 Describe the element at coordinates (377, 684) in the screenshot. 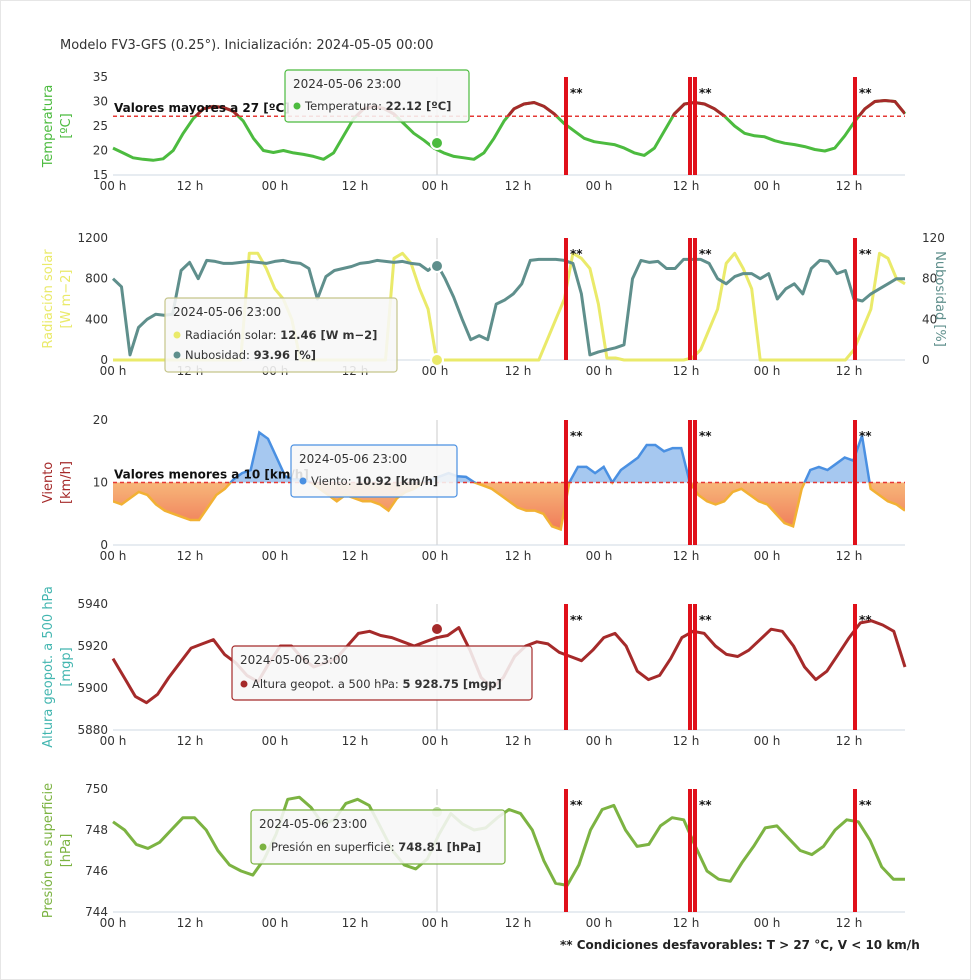

I see `tooltip-row: Altura geopot. a 500 hPa: 5 928.75 [mgp]` at that location.